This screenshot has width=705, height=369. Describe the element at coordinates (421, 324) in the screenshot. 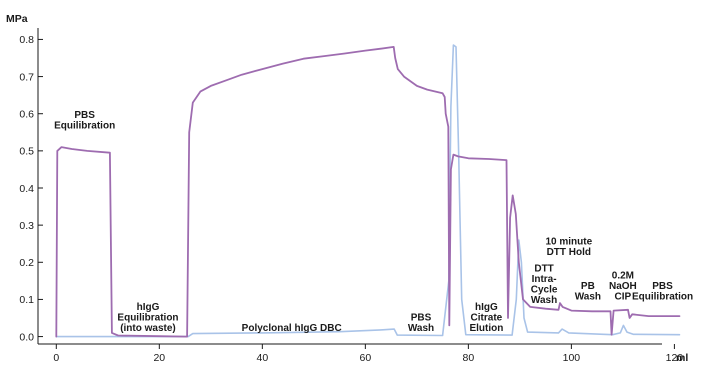

I see `phase-label: PBS Wash` at that location.